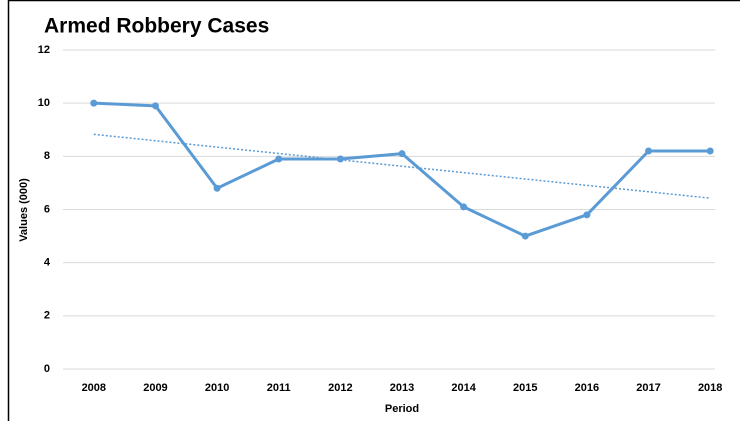  Describe the element at coordinates (648, 388) in the screenshot. I see `x-tick-label: 2017` at that location.